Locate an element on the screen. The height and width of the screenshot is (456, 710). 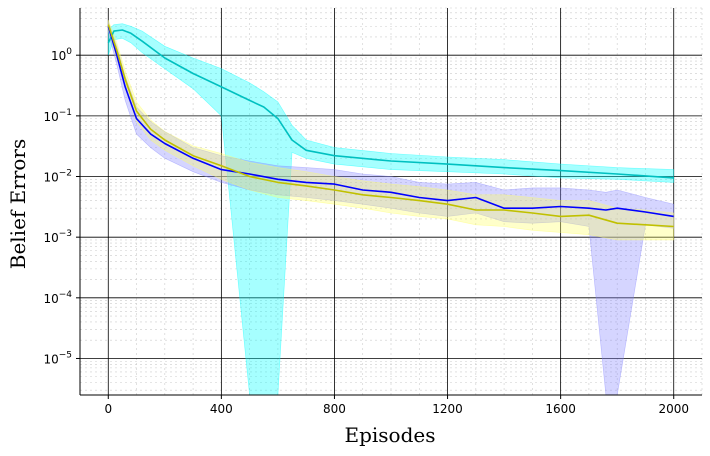
x-tick-label: 0 is located at coordinates (108, 409).